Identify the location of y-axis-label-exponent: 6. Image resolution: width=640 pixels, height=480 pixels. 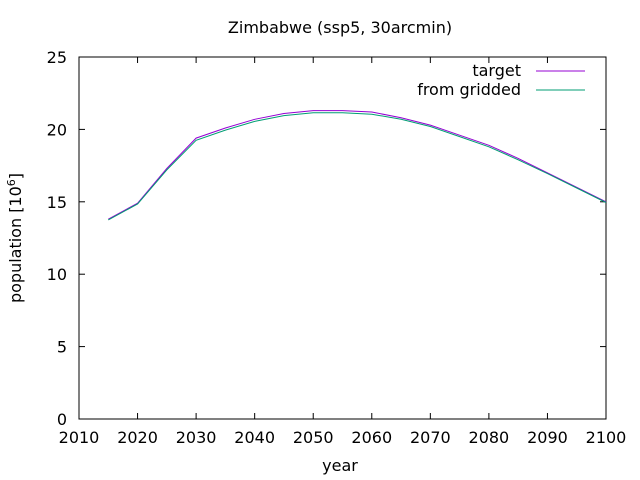
(11, 182).